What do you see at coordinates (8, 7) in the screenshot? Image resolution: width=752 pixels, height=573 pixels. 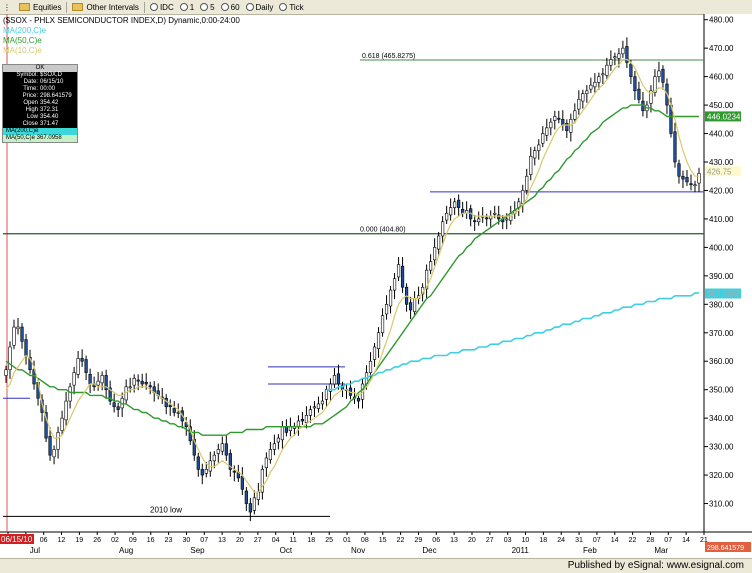 I see `toolbar-grip: ⋮` at bounding box center [8, 7].